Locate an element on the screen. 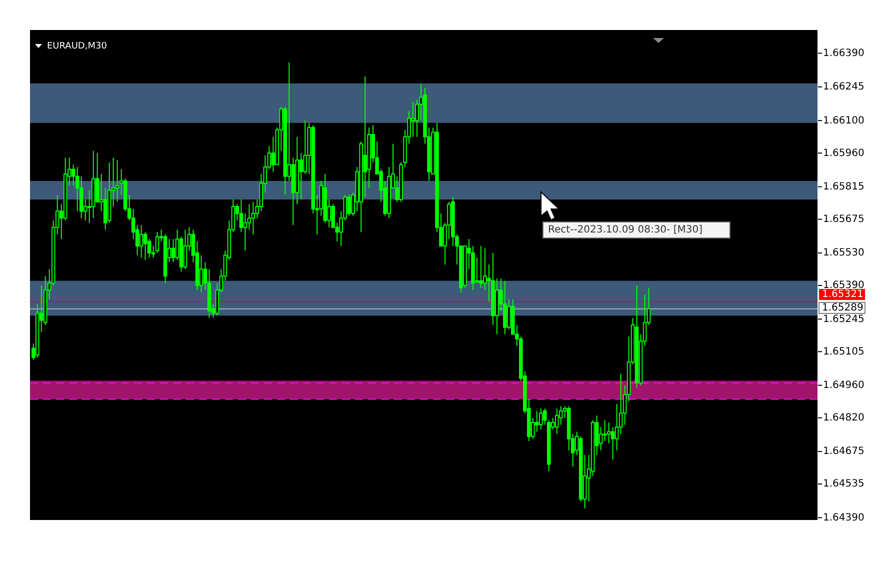 The height and width of the screenshot is (568, 894). y-tick-label: 1.64535 is located at coordinates (843, 484).